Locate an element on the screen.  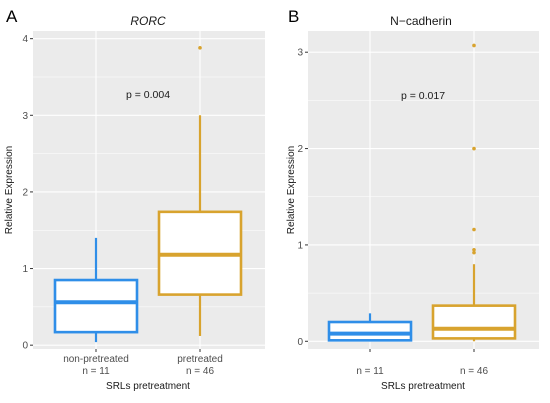
panel-a-y-tick-label-4: 4 is located at coordinates (25, 39).